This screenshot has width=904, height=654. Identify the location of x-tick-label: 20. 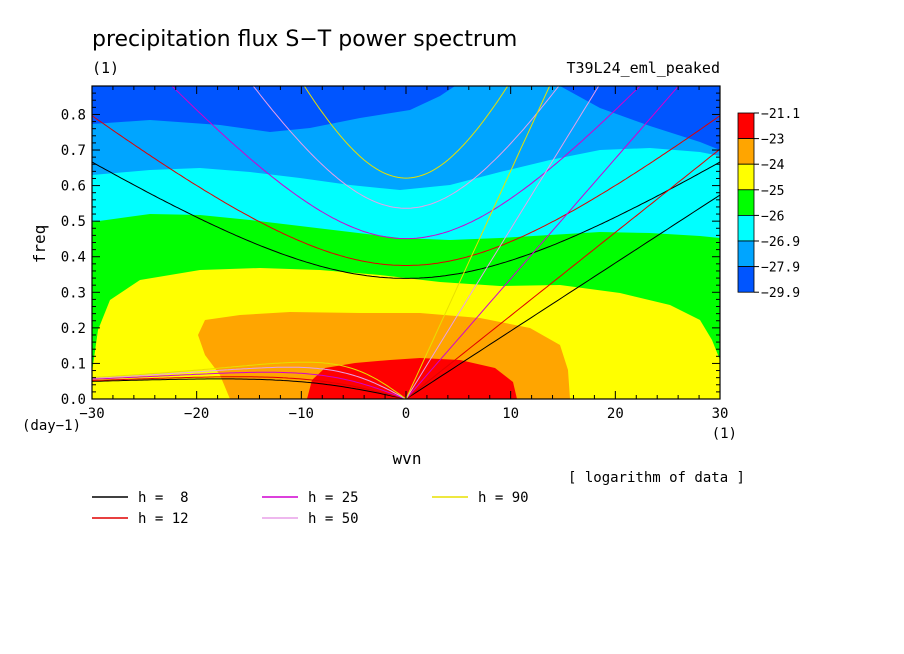
(615, 414).